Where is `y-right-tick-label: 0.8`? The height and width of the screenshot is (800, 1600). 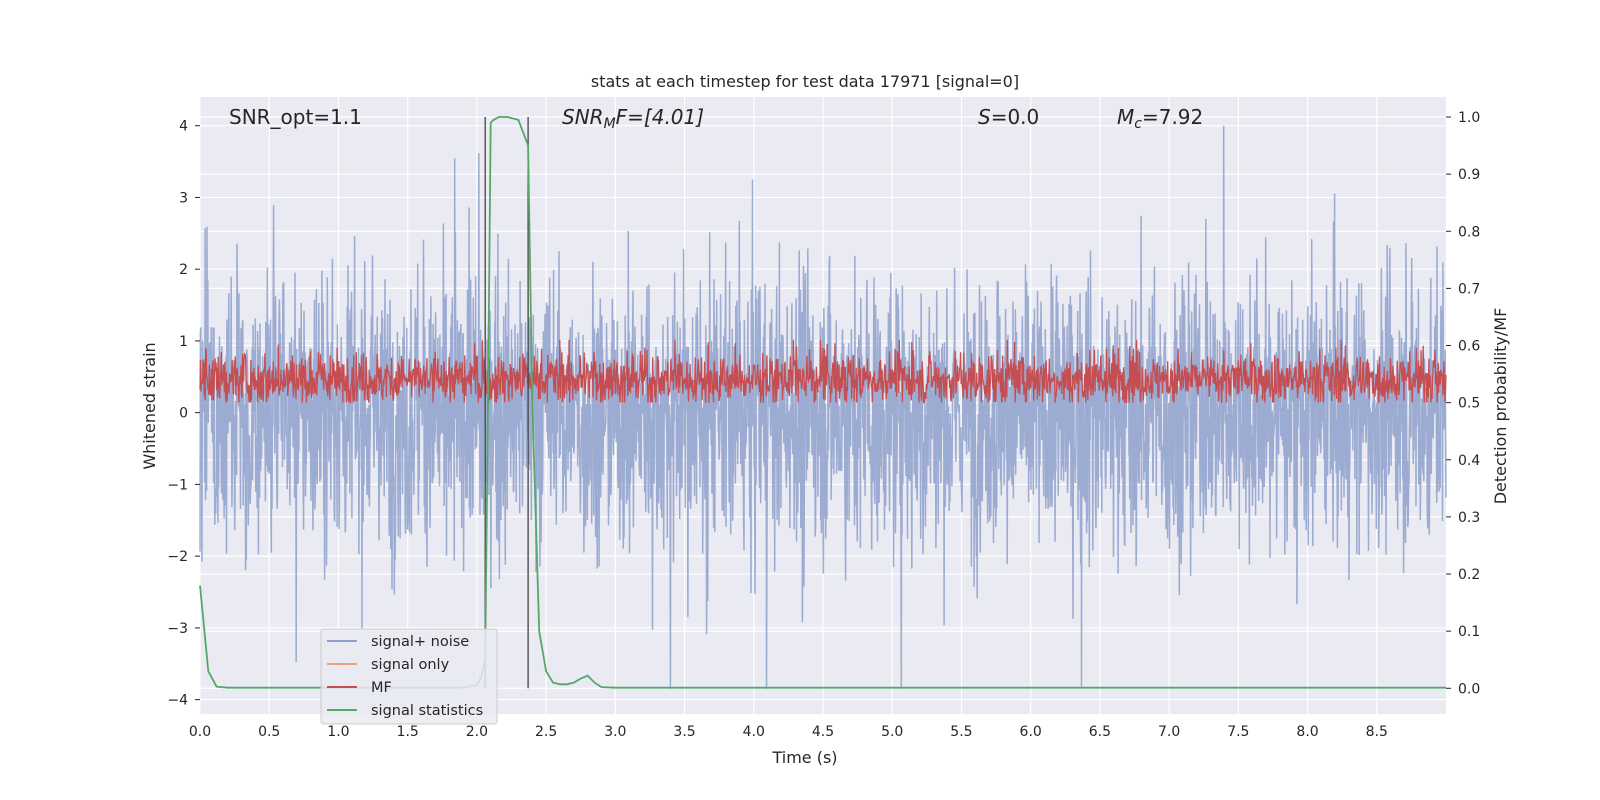 y-right-tick-label: 0.8 is located at coordinates (1469, 232).